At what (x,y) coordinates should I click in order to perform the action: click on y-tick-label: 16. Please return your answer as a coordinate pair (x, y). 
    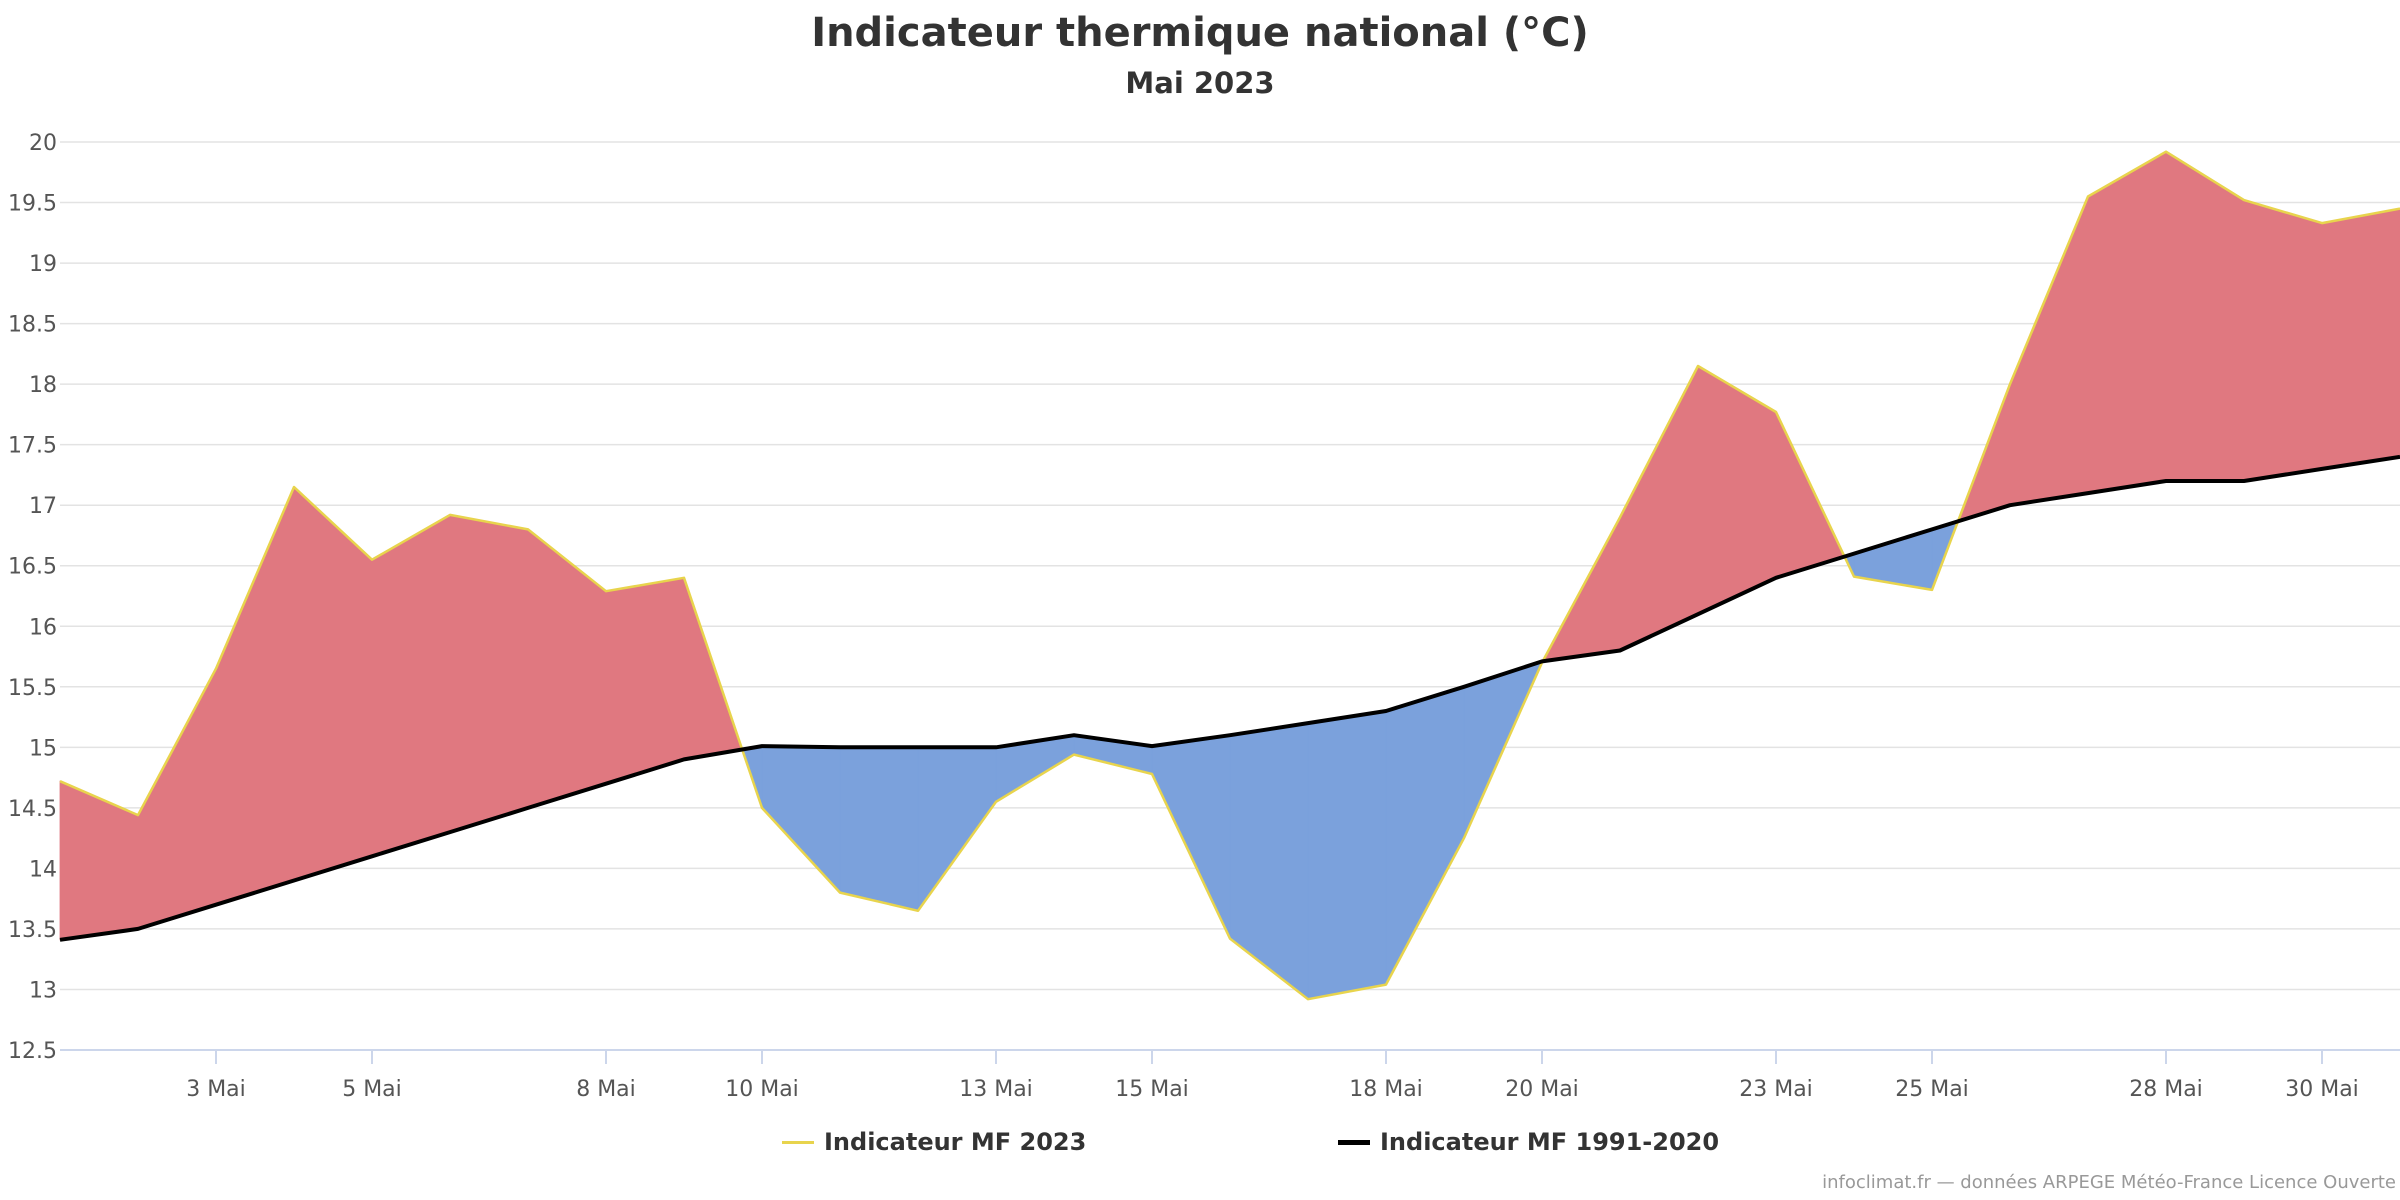
    Looking at the image, I should click on (43, 627).